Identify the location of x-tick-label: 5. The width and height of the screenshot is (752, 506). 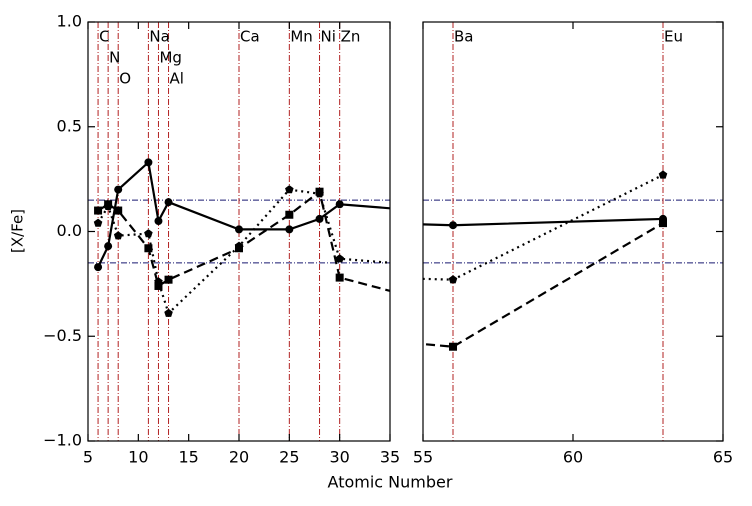
(88, 457).